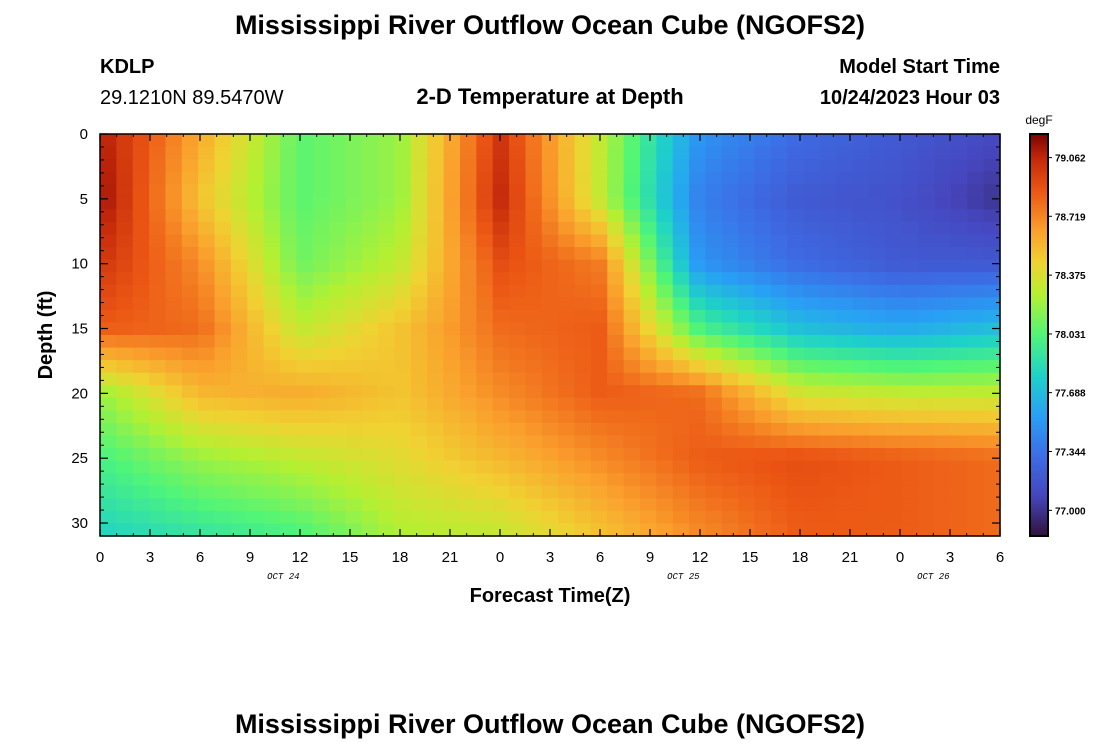 The height and width of the screenshot is (750, 1100). What do you see at coordinates (283, 577) in the screenshot?
I see `date-label: OCT 24` at bounding box center [283, 577].